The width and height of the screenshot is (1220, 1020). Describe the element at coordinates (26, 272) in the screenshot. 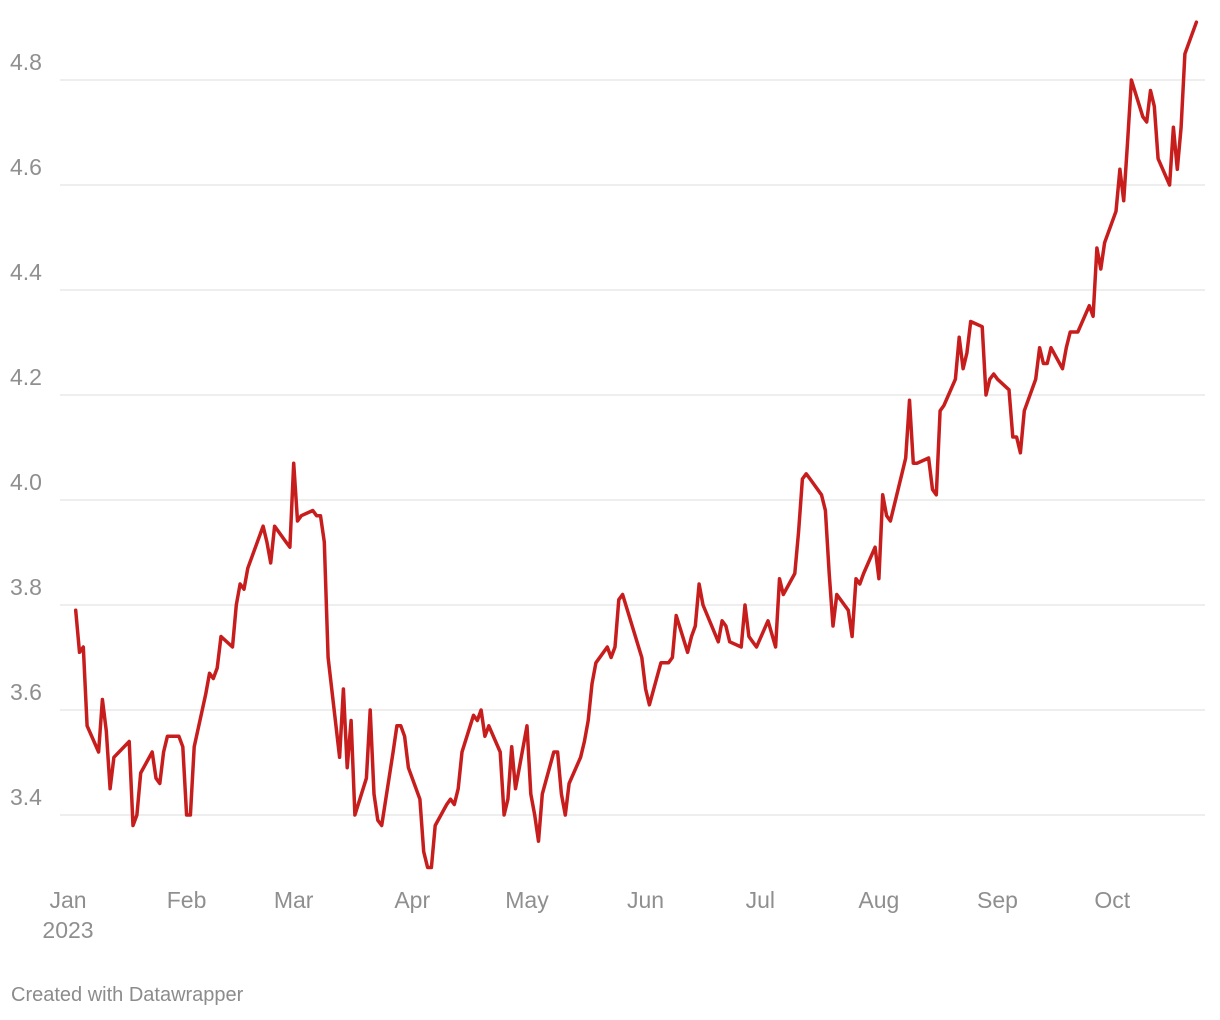

I see `y-tick-label: 4.4` at that location.